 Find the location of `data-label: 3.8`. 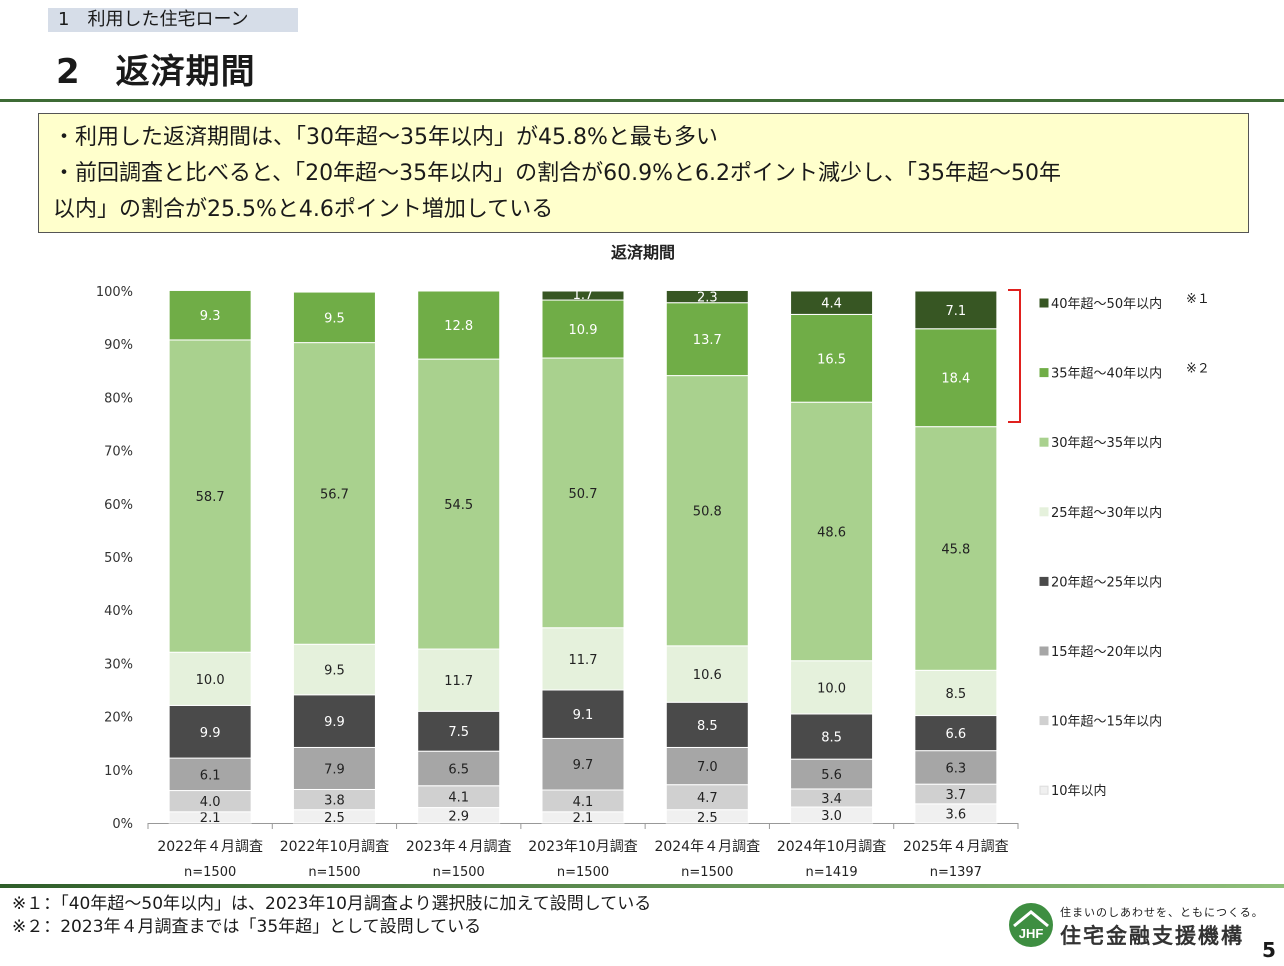

data-label: 3.8 is located at coordinates (334, 801).